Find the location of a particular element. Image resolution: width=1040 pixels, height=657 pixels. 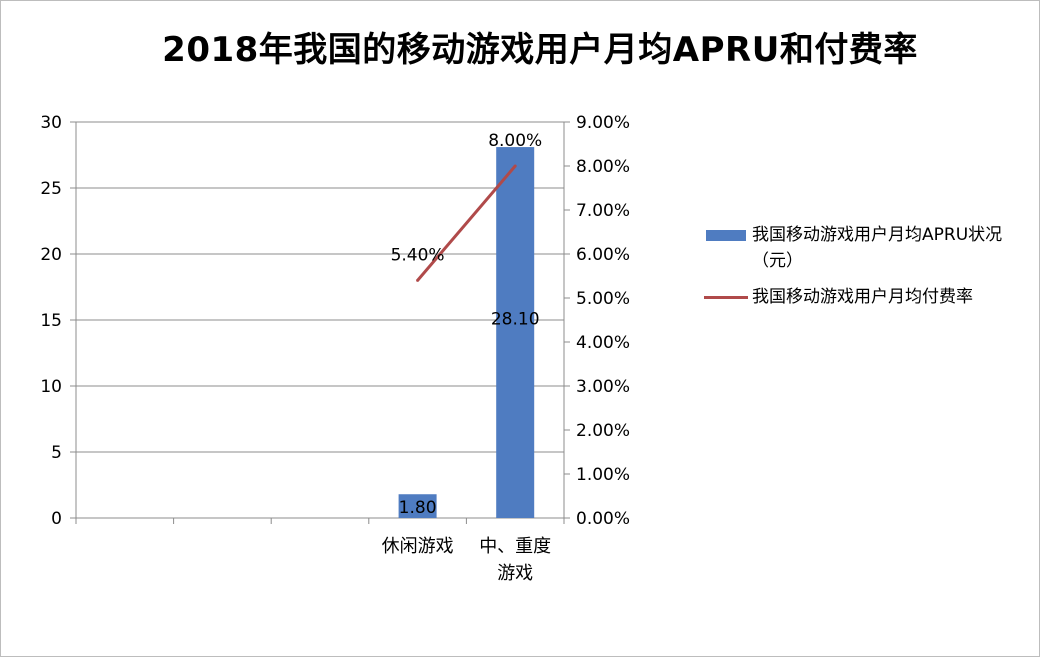

y-right-tick-label: 1.00% is located at coordinates (603, 475).